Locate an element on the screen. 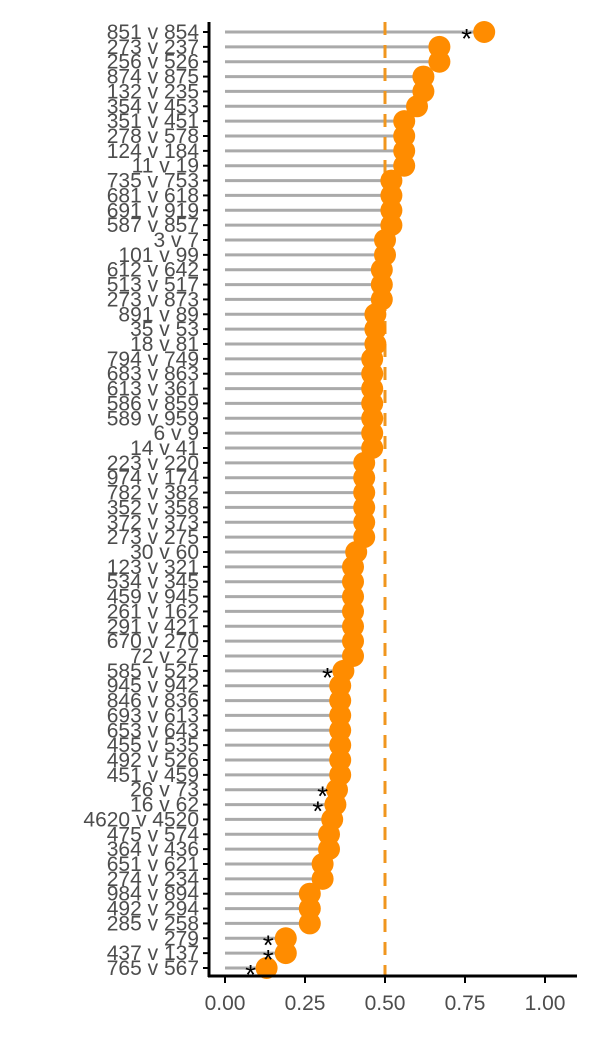  x-tick-label: 0.25 is located at coordinates (305, 1003).